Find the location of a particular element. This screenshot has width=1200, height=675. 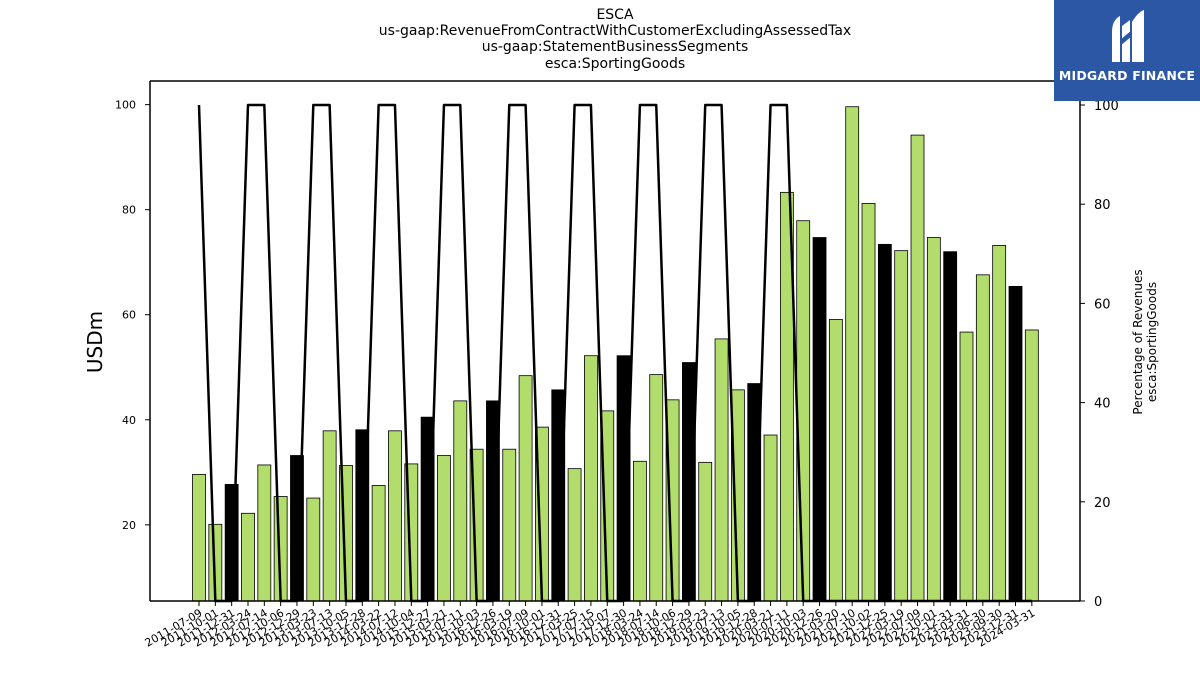

chart-subtitle-axis: us-gaap:StatementBusinessSegments is located at coordinates (615, 47).